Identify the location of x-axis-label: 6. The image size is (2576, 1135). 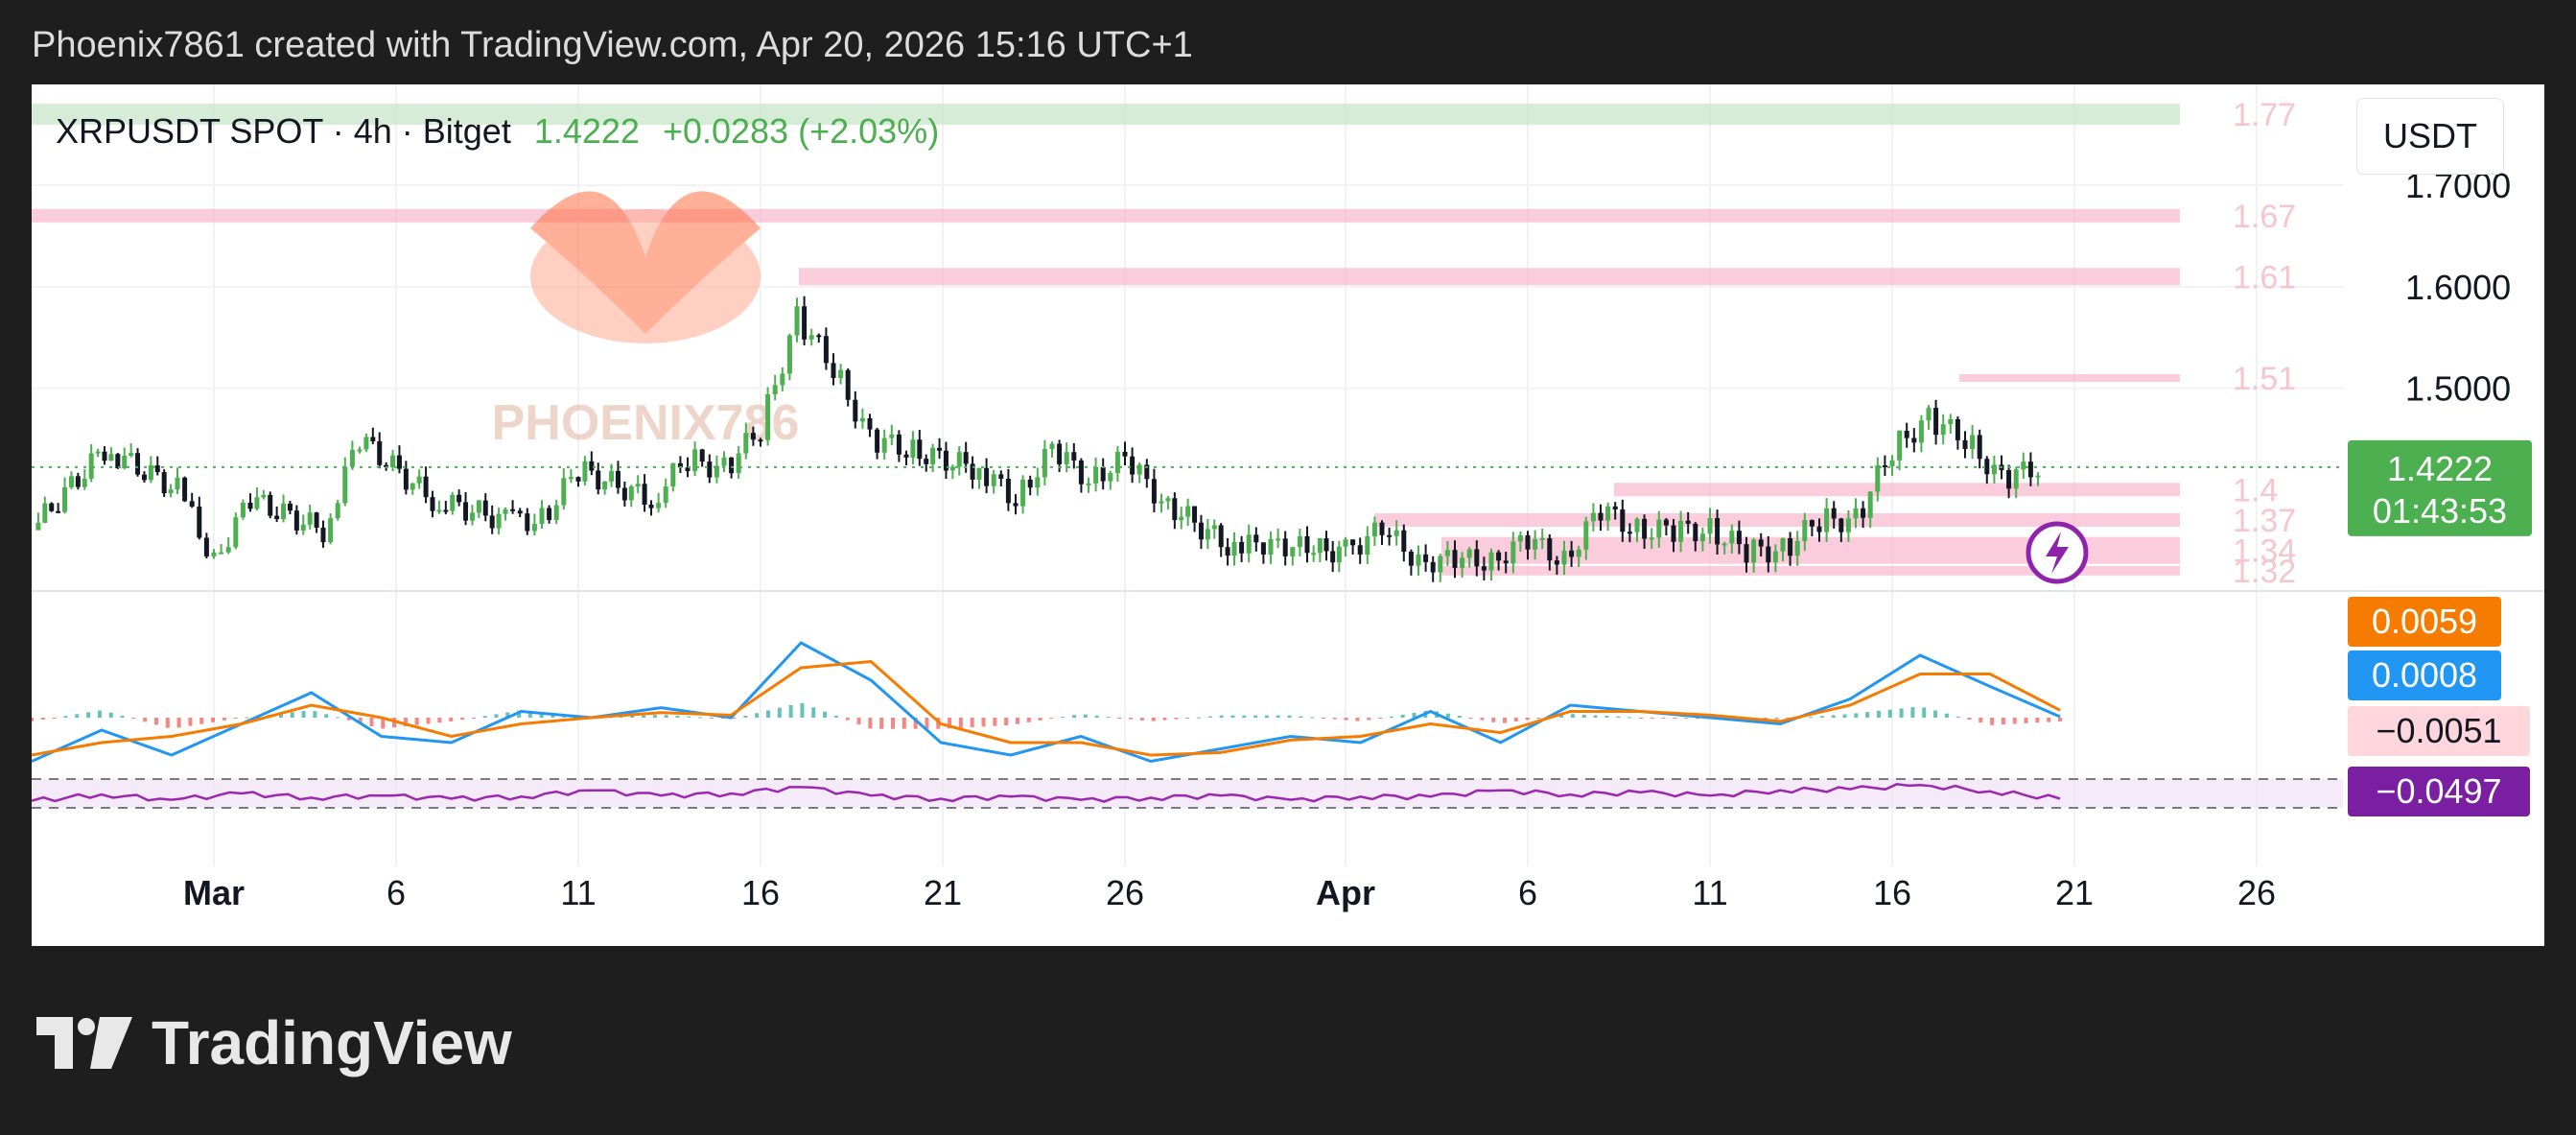
(1527, 892).